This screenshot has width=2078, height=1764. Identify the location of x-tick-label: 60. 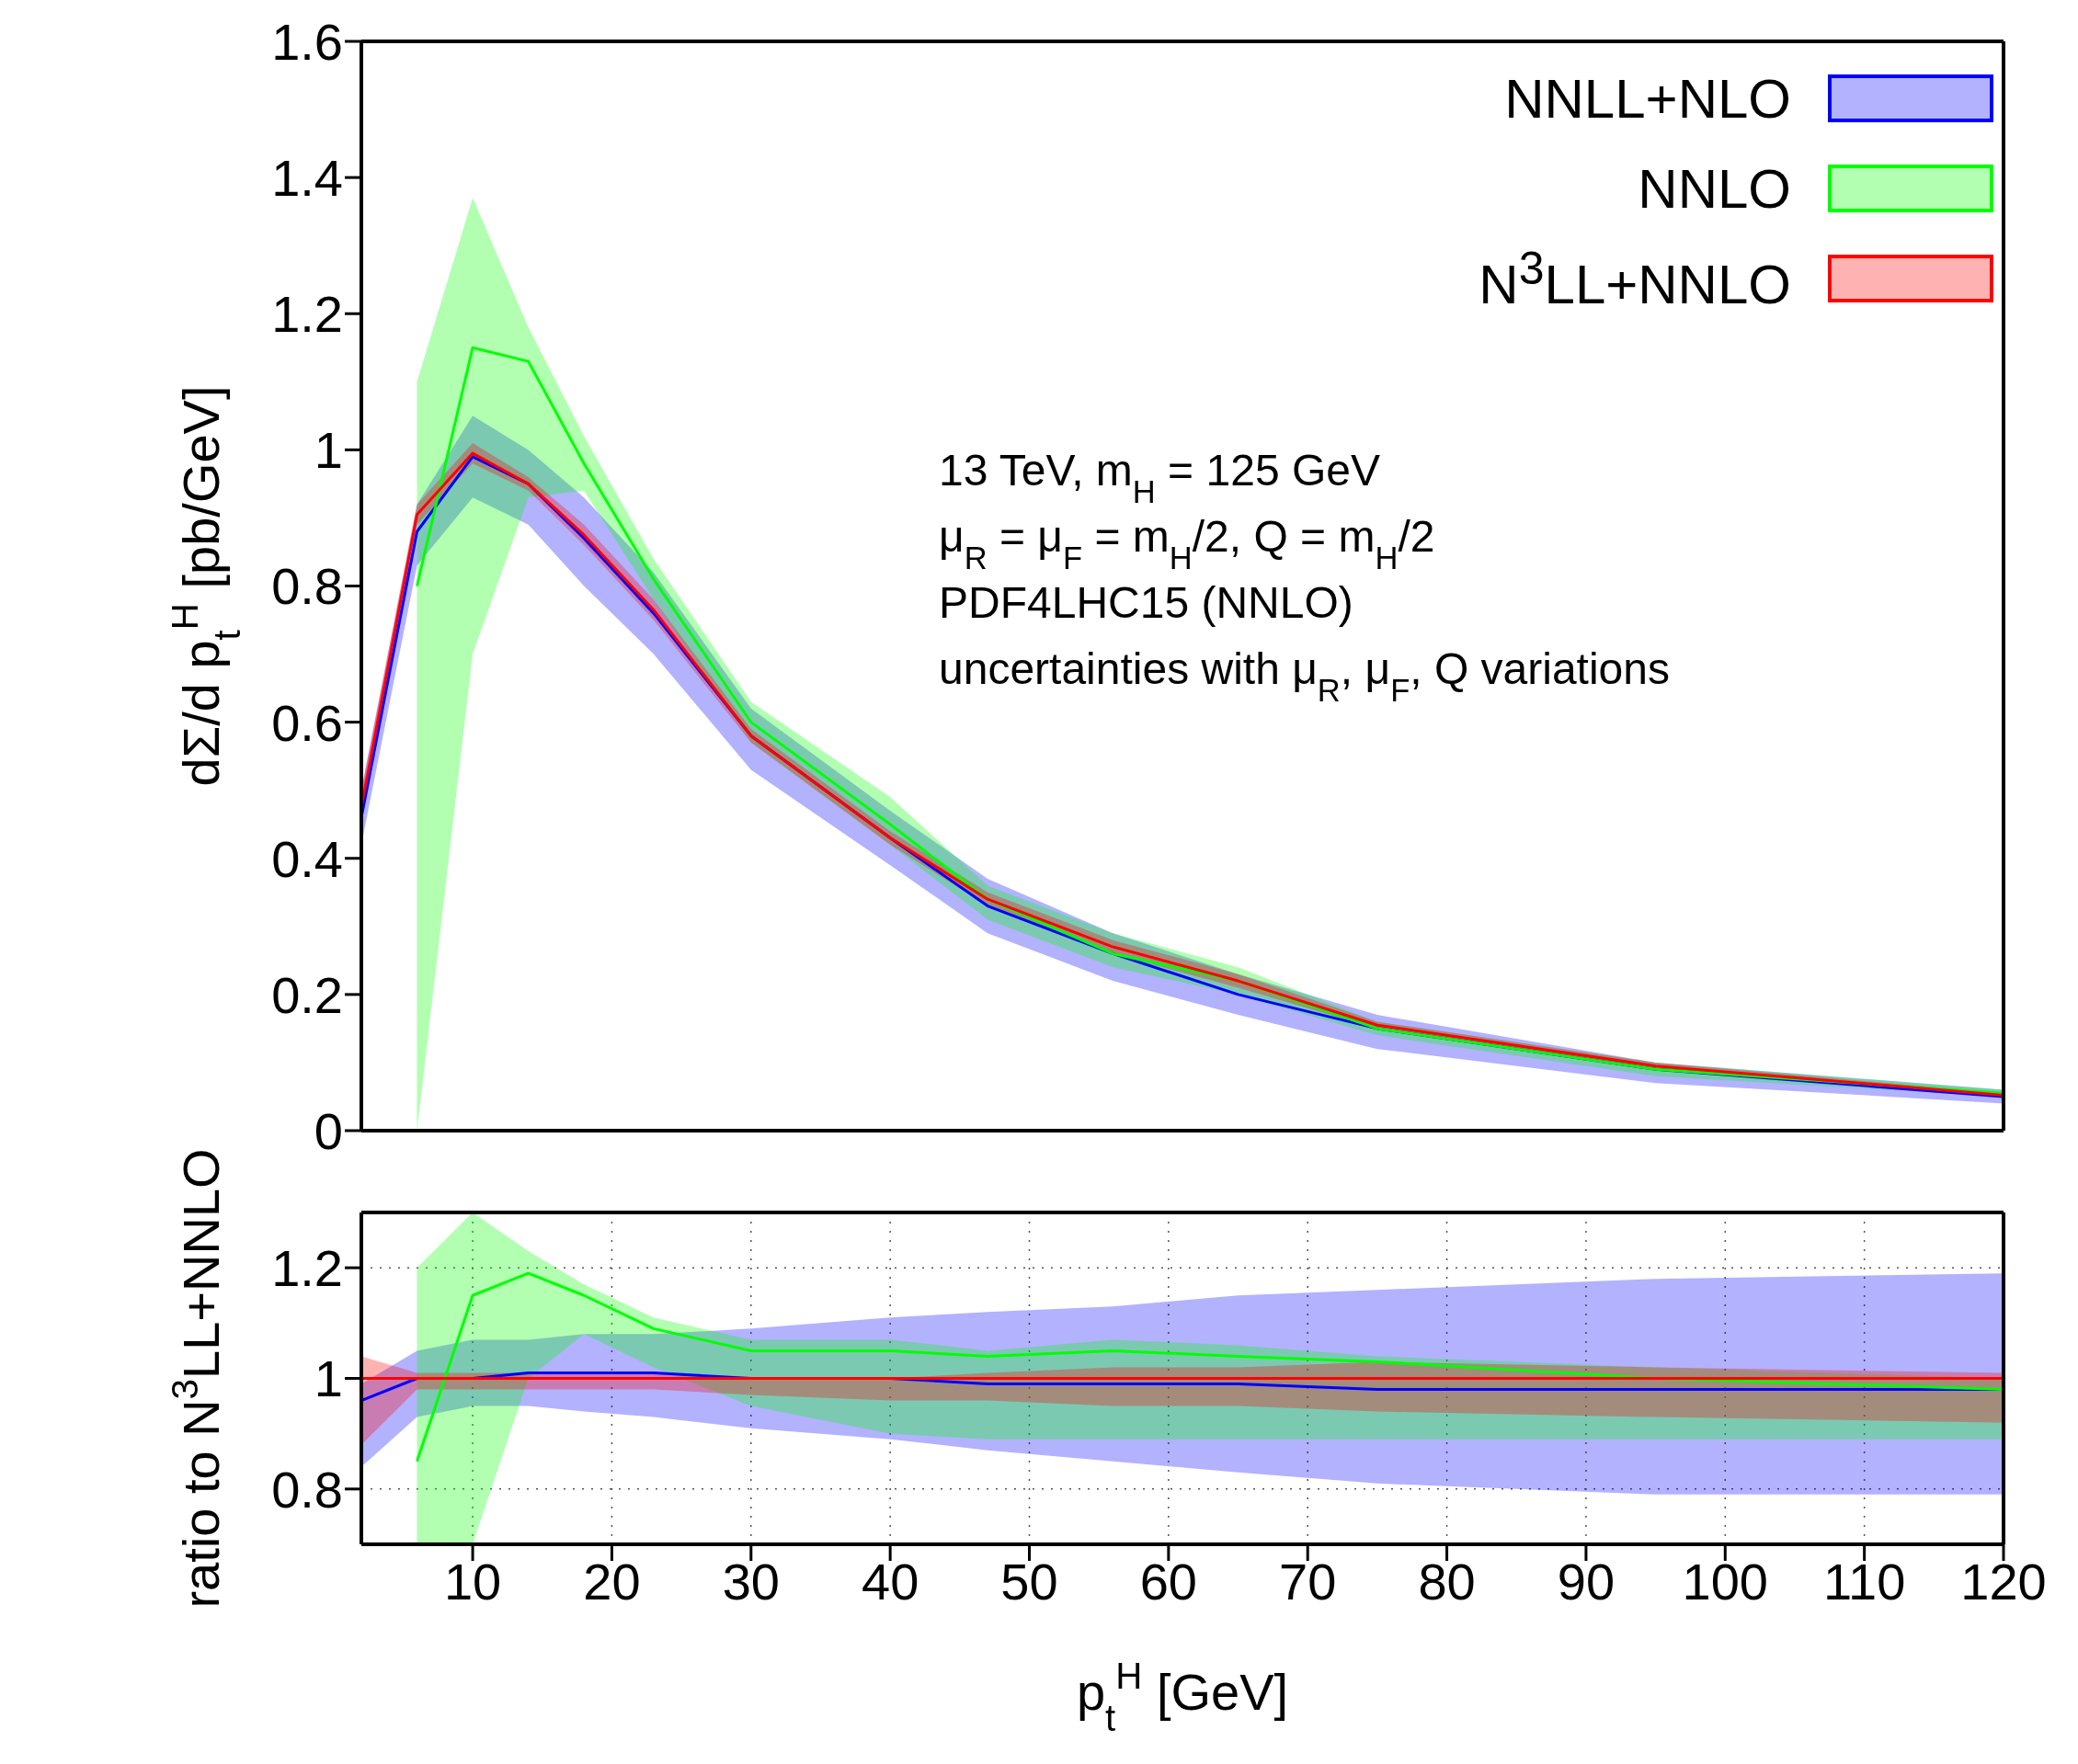
(1168, 1581).